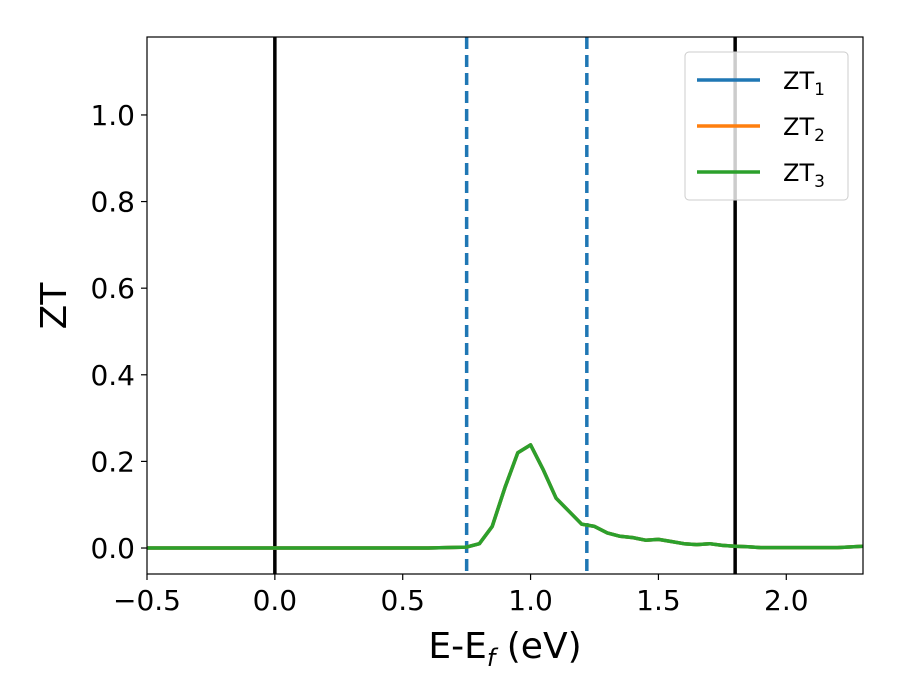 The height and width of the screenshot is (700, 900). I want to click on y-axis: 0.0 0.2 0.4 0.6 0.8 1.0, so click(118, 332).